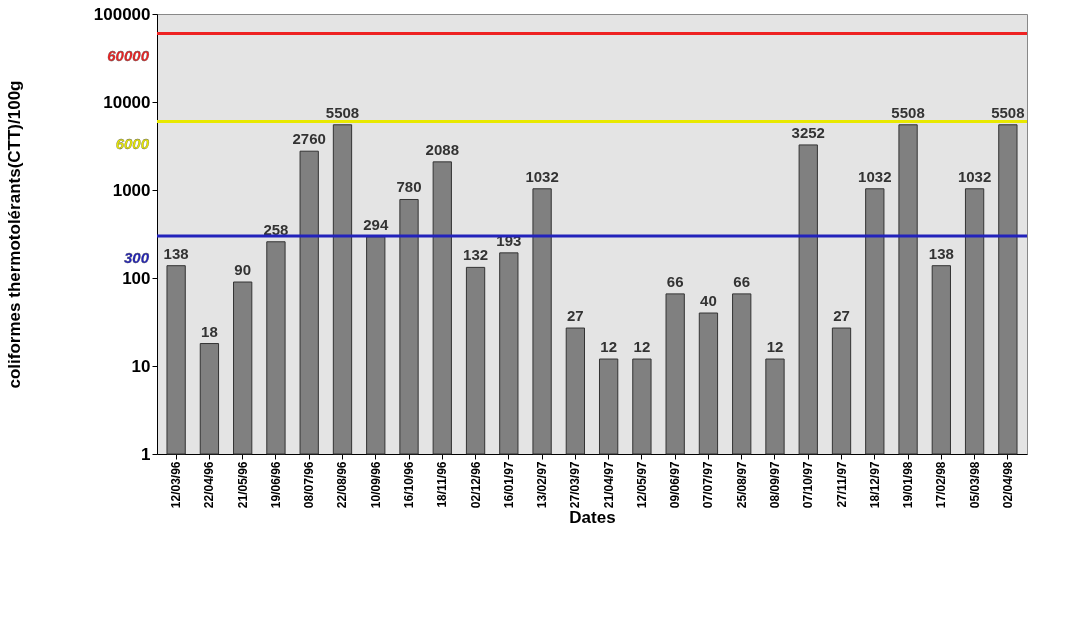 The height and width of the screenshot is (622, 1085). I want to click on x-tick-label: 25/08/97, so click(741, 485).